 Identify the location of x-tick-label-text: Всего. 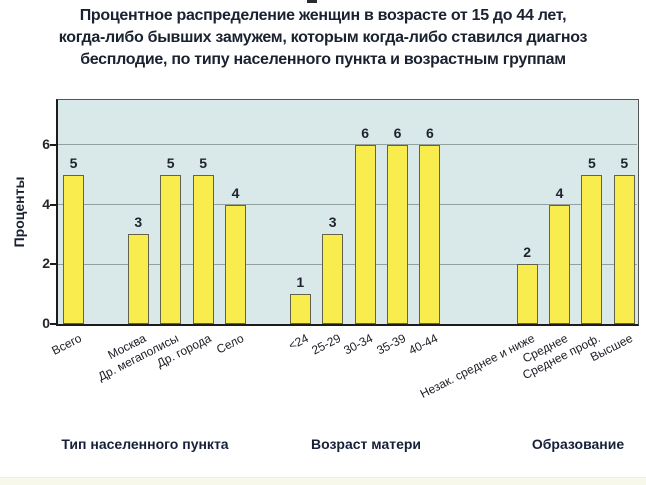
(66, 344).